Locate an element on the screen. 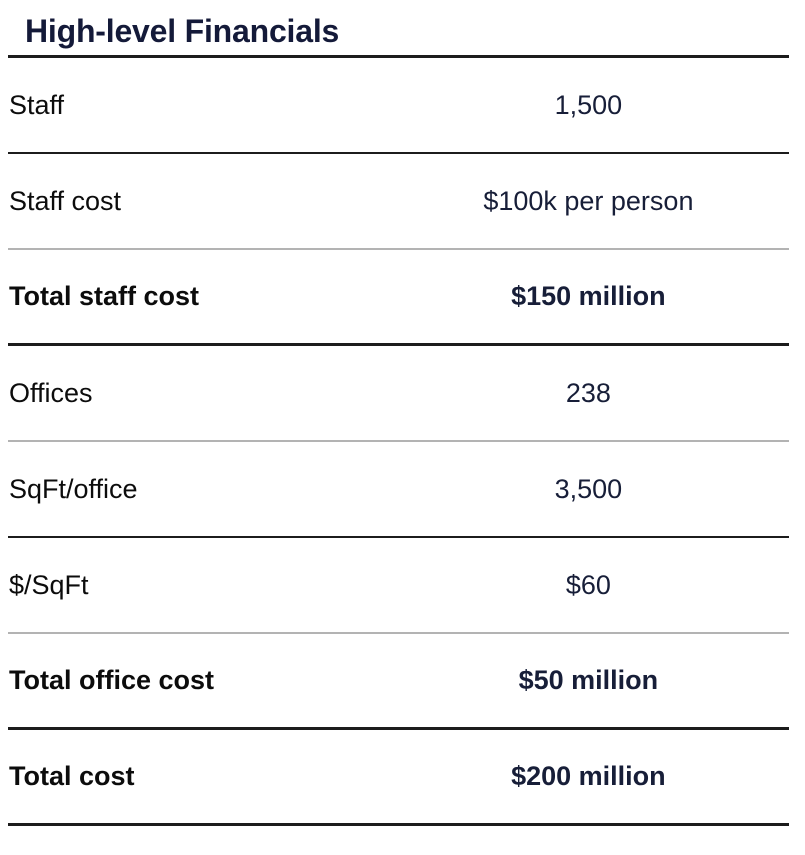  row-value: 3,500 is located at coordinates (588, 488).